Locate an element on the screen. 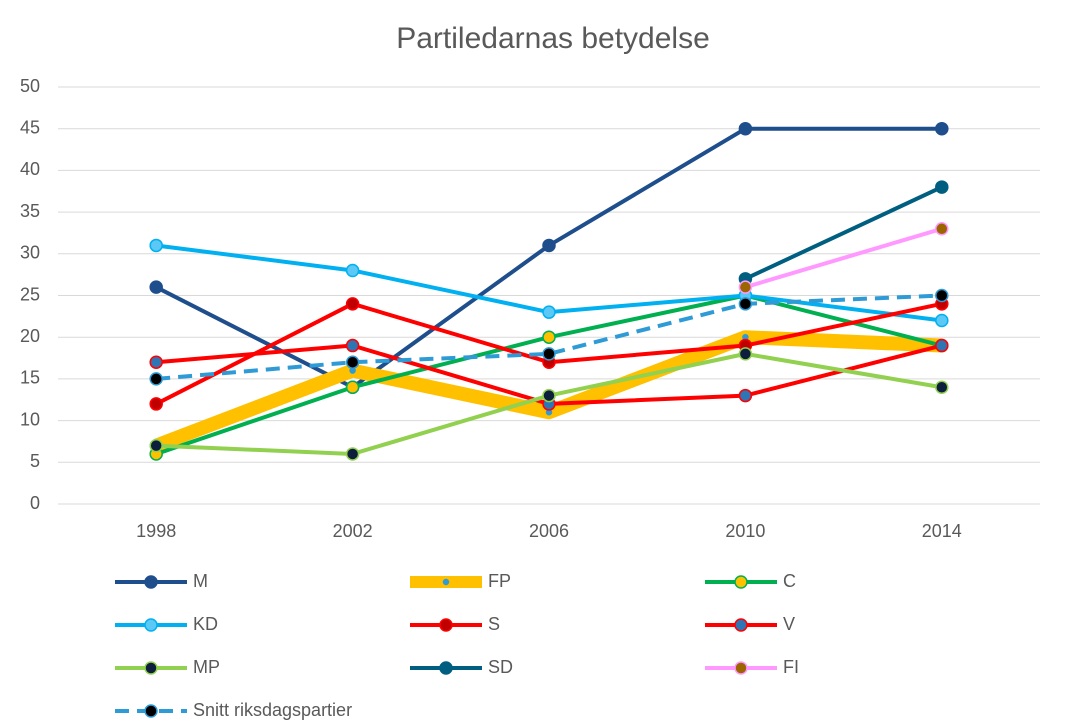  y-tick-label: 5 is located at coordinates (35, 461).